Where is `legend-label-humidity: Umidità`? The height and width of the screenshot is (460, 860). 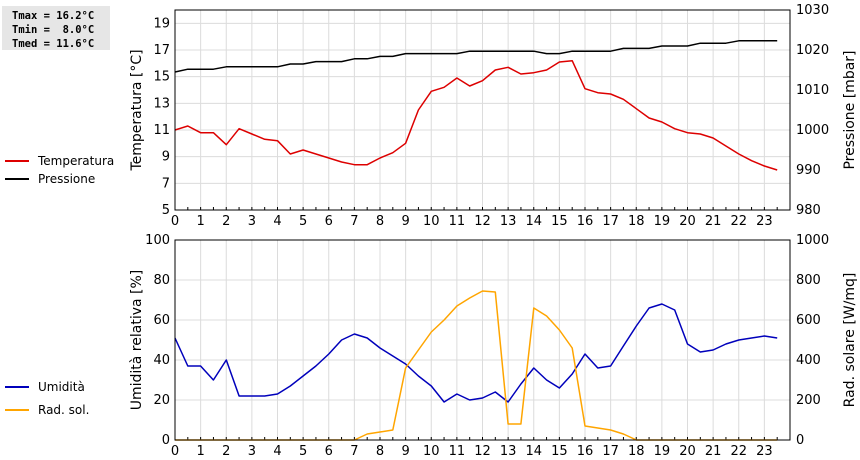
legend-label-humidity: Umidità is located at coordinates (61, 387).